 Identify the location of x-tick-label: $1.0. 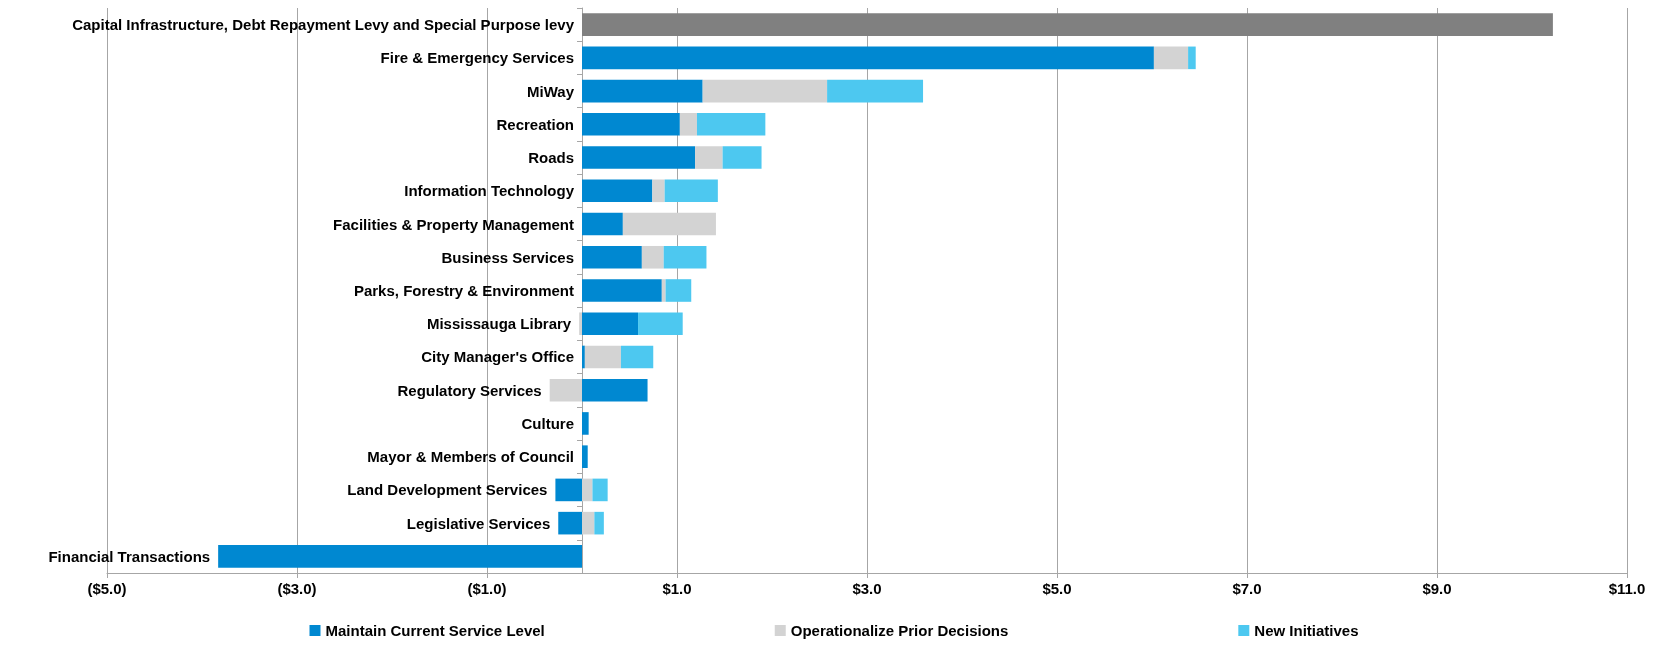
(677, 588).